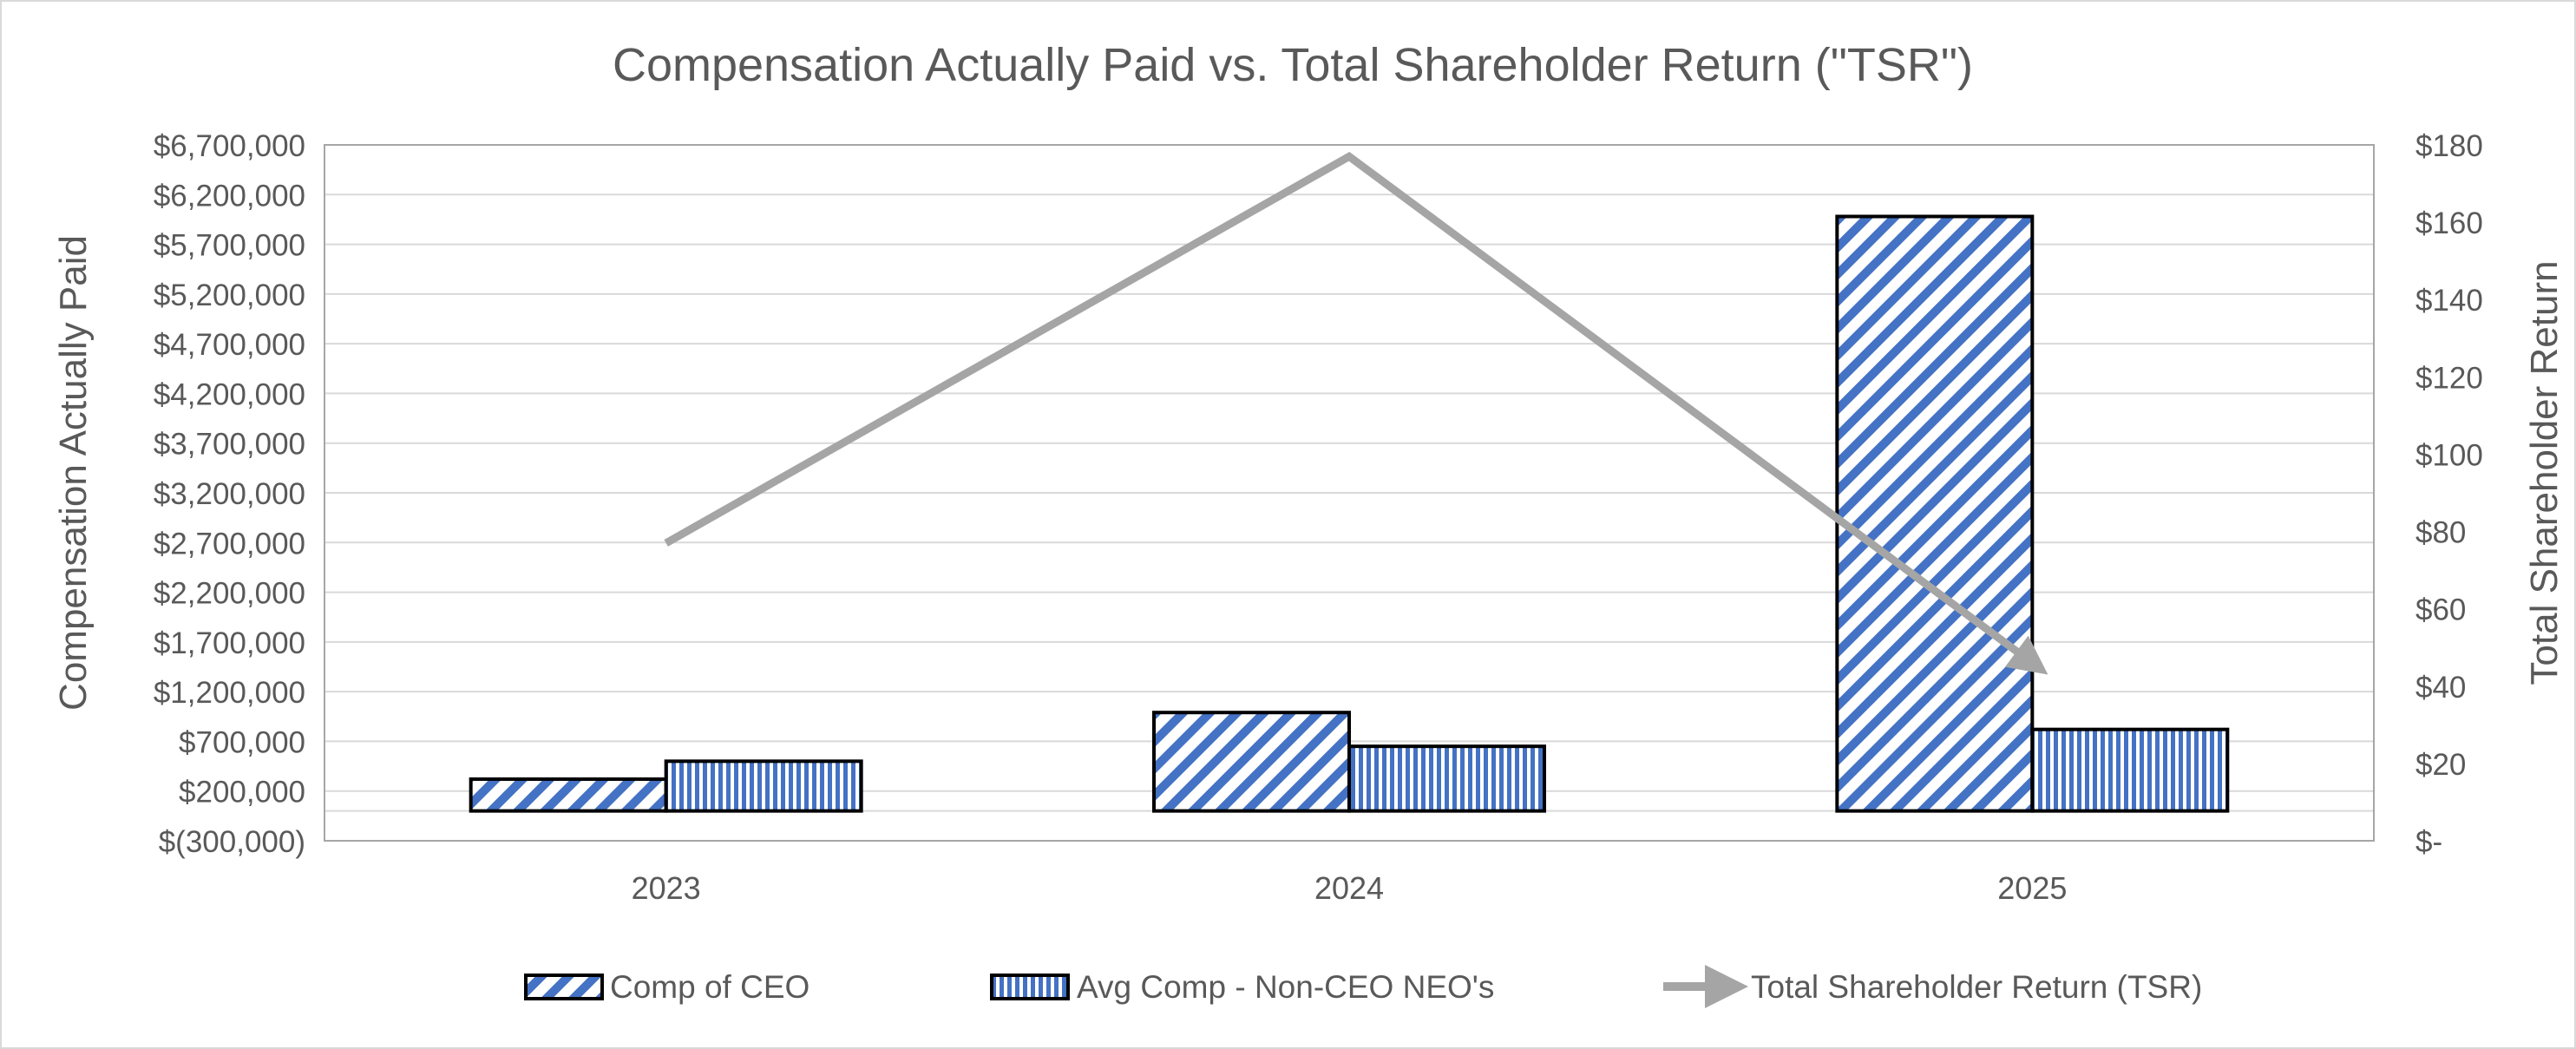  Describe the element at coordinates (1446, 778) in the screenshot. I see `bar-avg-comp-2024` at that location.